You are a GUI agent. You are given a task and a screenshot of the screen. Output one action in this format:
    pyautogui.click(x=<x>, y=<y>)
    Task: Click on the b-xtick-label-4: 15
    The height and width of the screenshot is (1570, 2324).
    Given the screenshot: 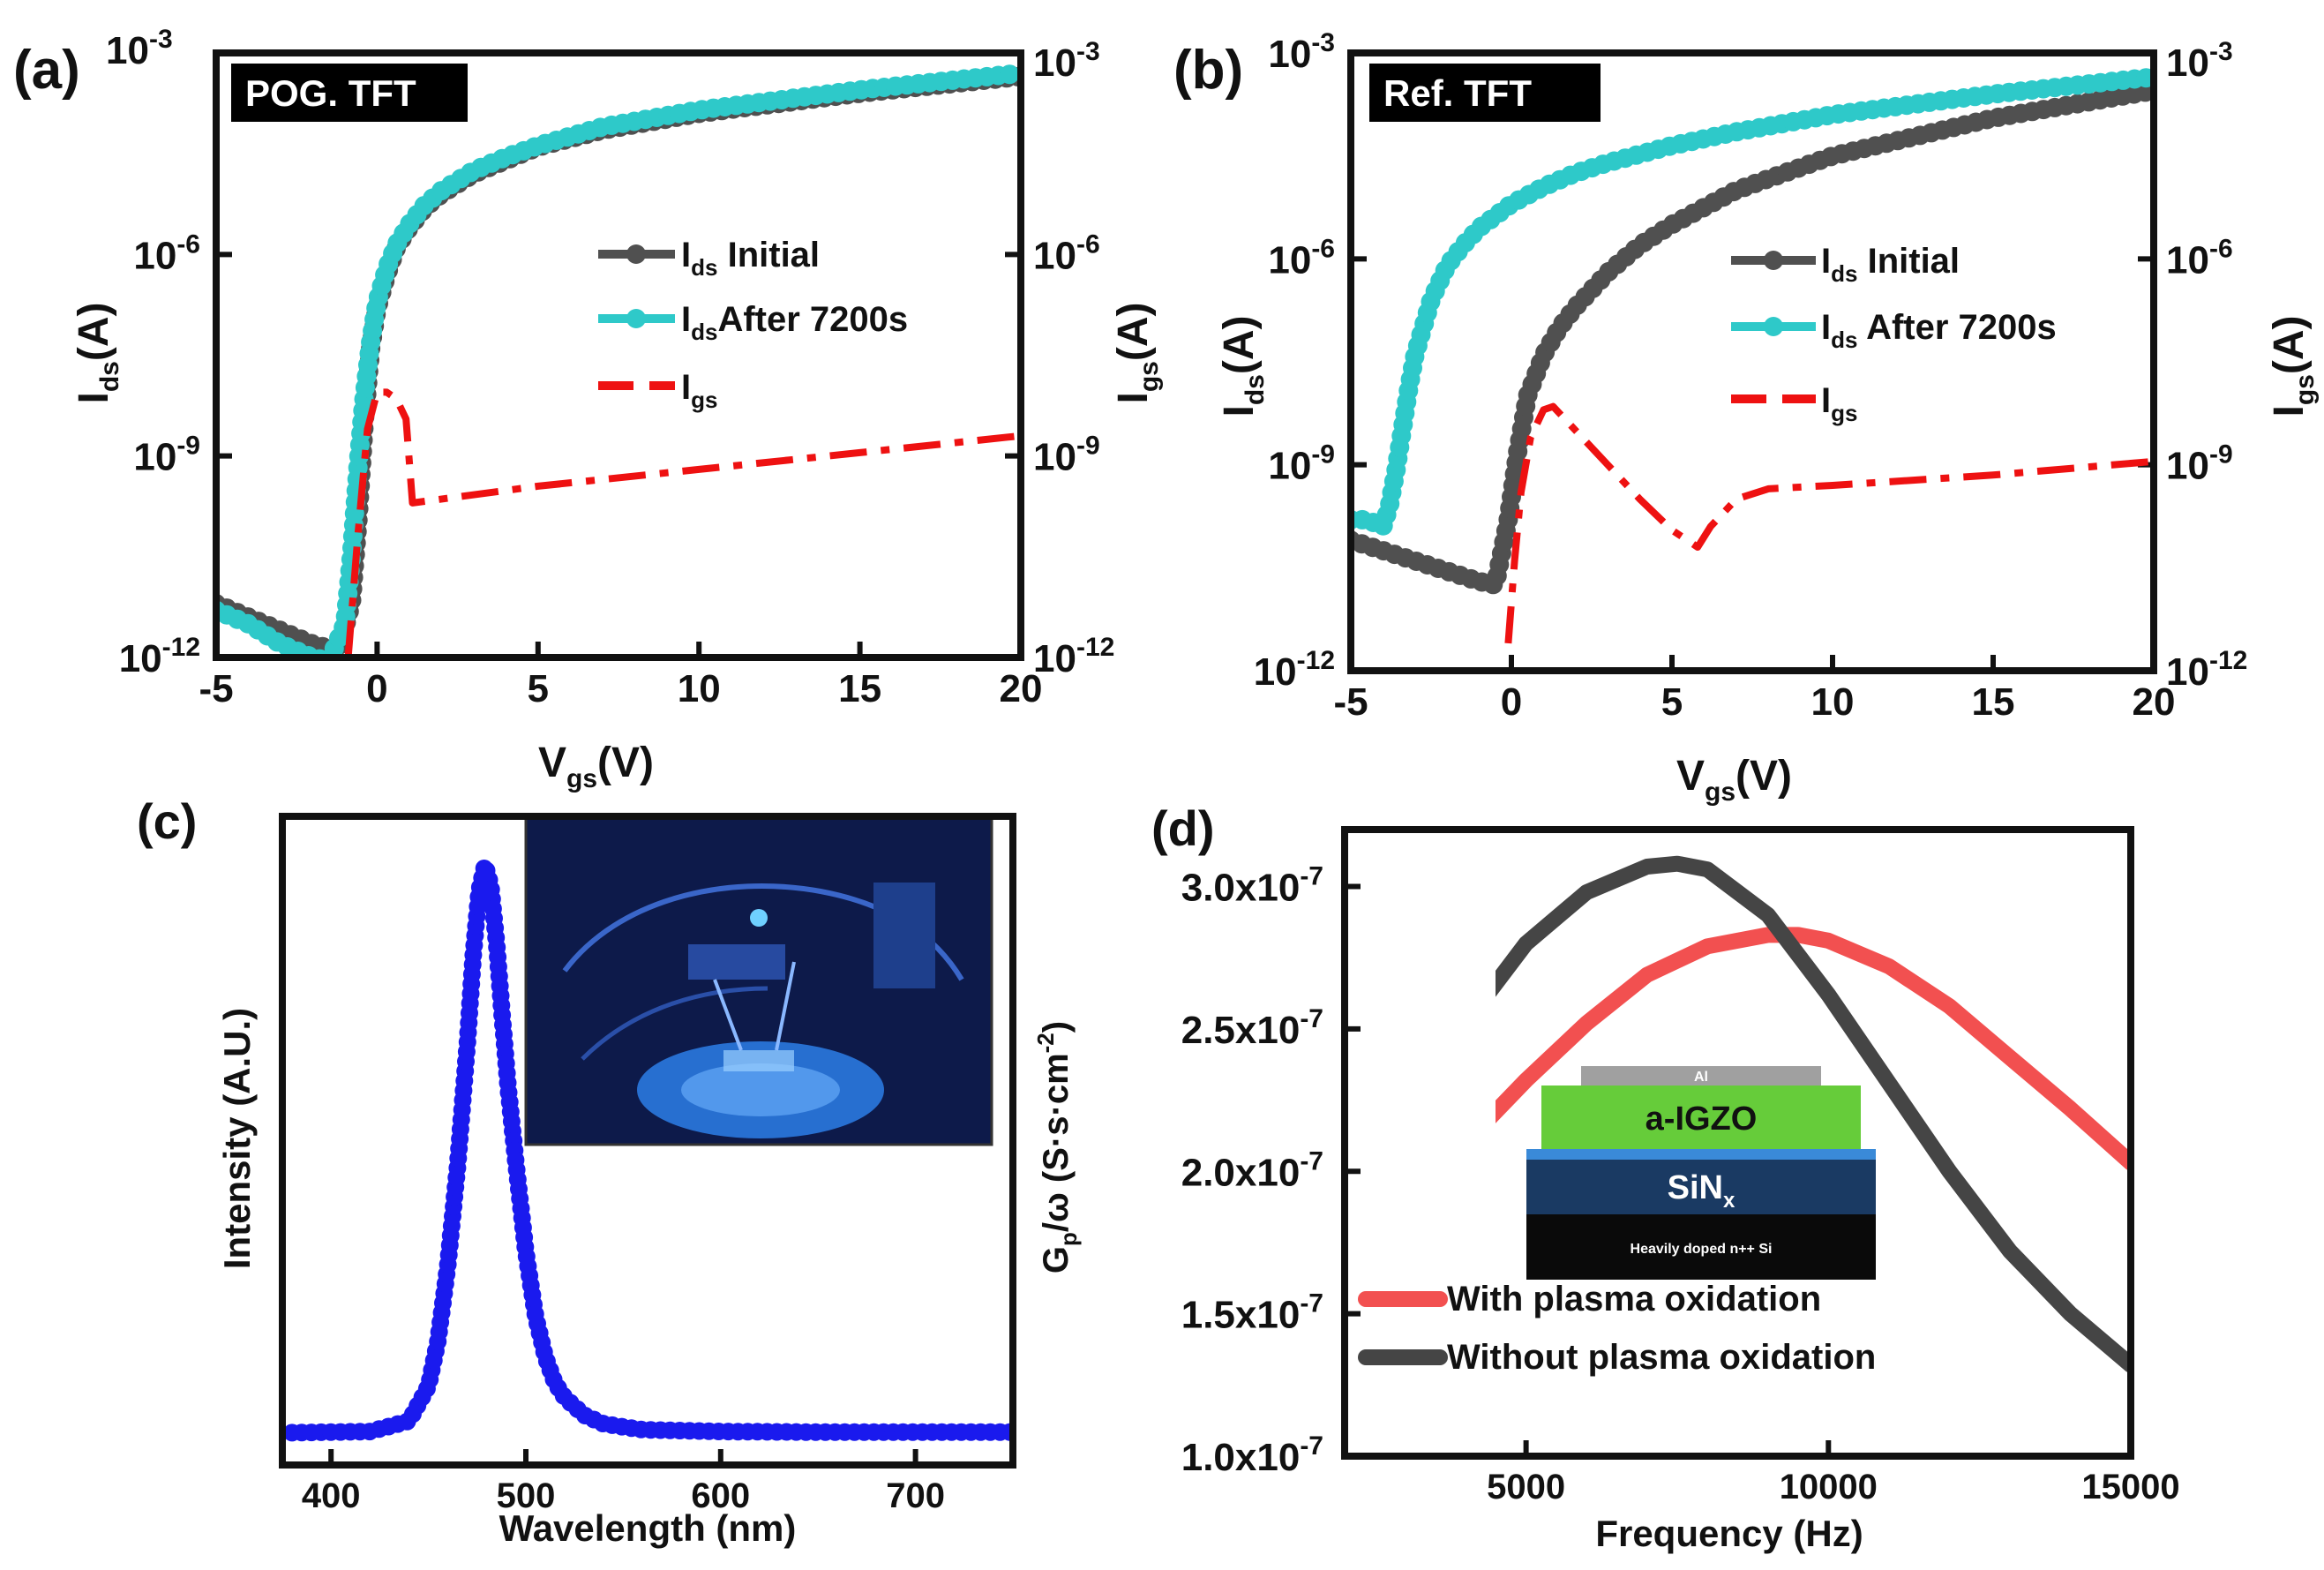 What is the action you would take?
    pyautogui.click(x=1993, y=702)
    